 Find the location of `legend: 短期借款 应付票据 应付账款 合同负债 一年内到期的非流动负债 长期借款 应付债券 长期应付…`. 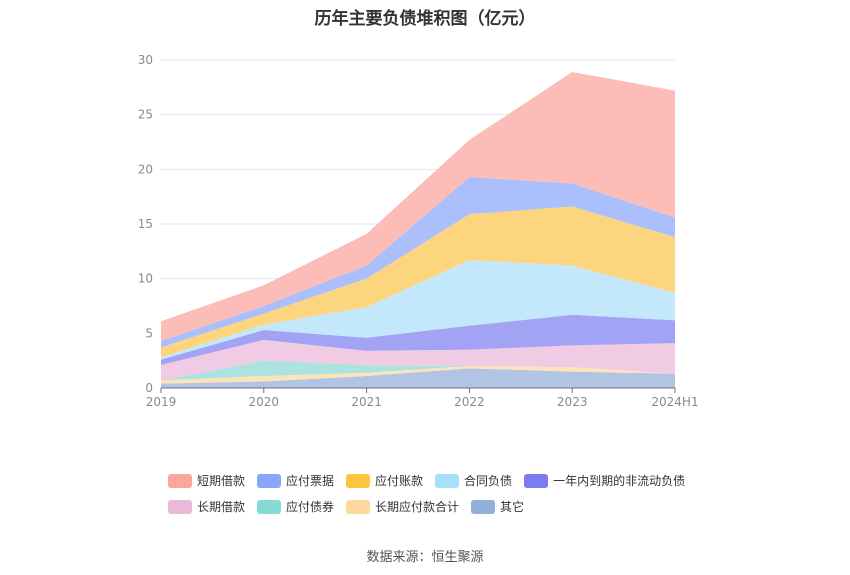

legend: 短期借款 应付票据 应付账款 合同负债 一年内到期的非流动负债 长期借款 应付债券 长期应付… is located at coordinates (448, 498).